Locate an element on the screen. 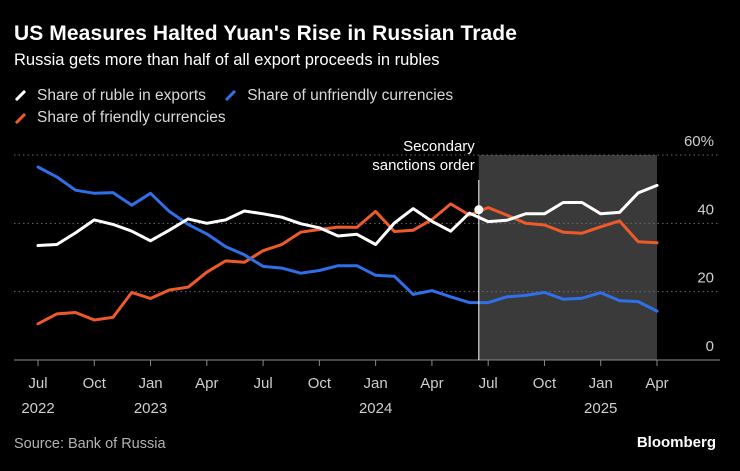  sanctions-shaded-region is located at coordinates (567, 257).